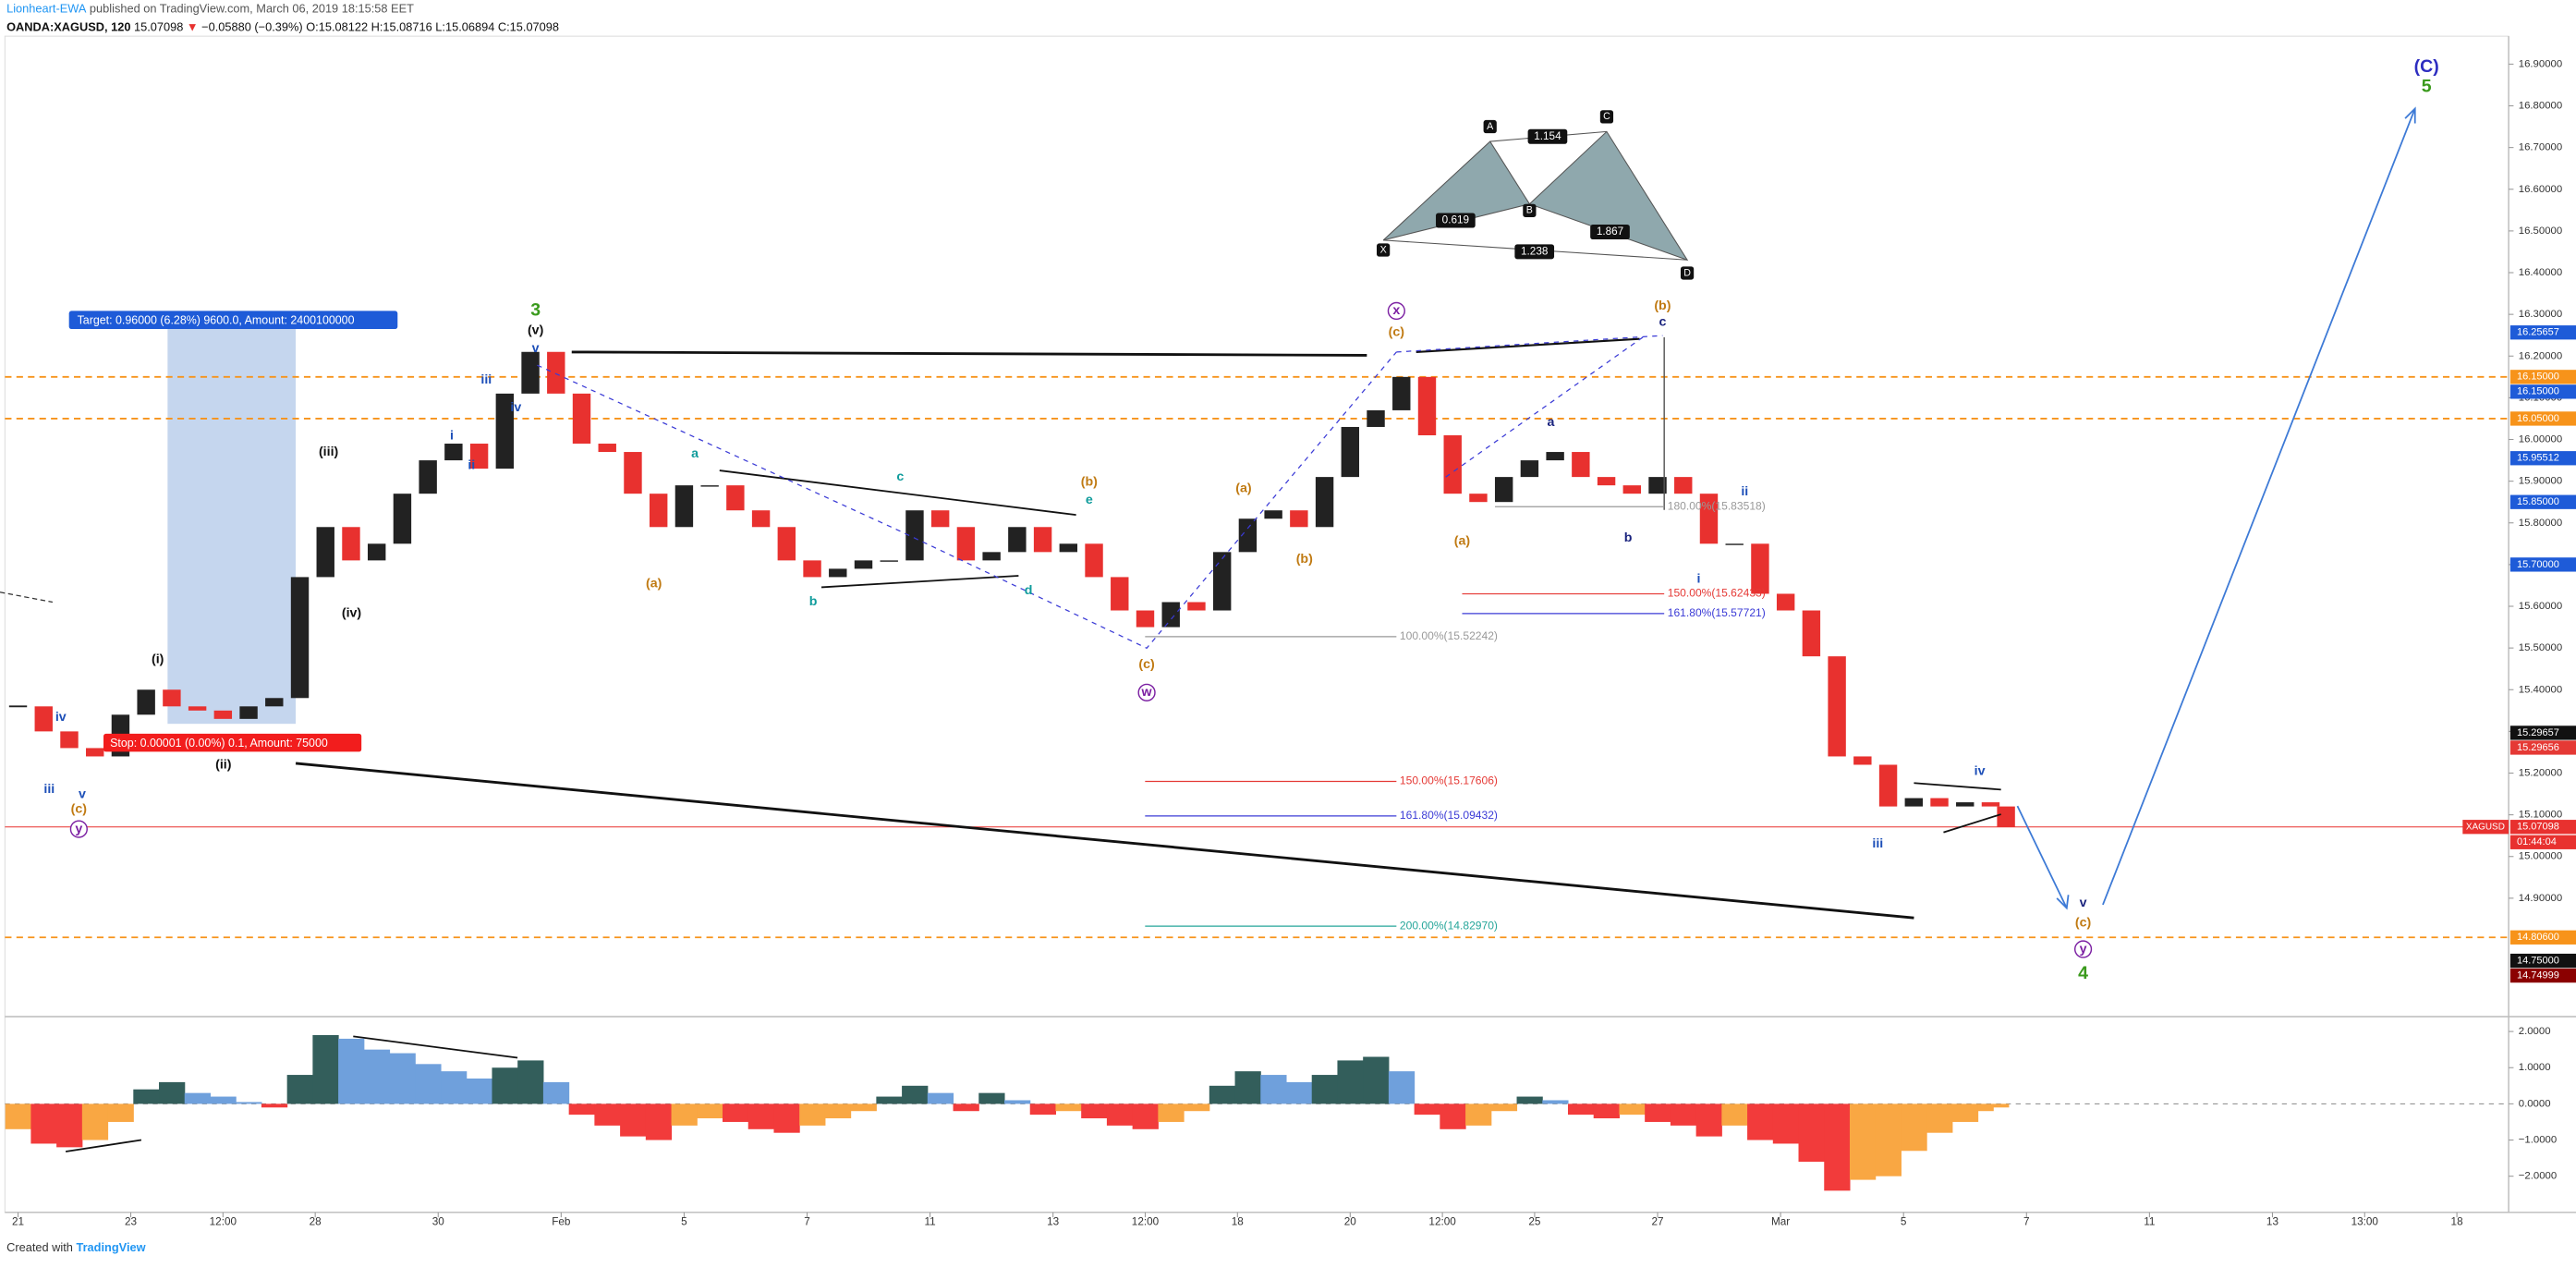 The width and height of the screenshot is (2576, 1268). I want to click on position-target-zone, so click(232, 526).